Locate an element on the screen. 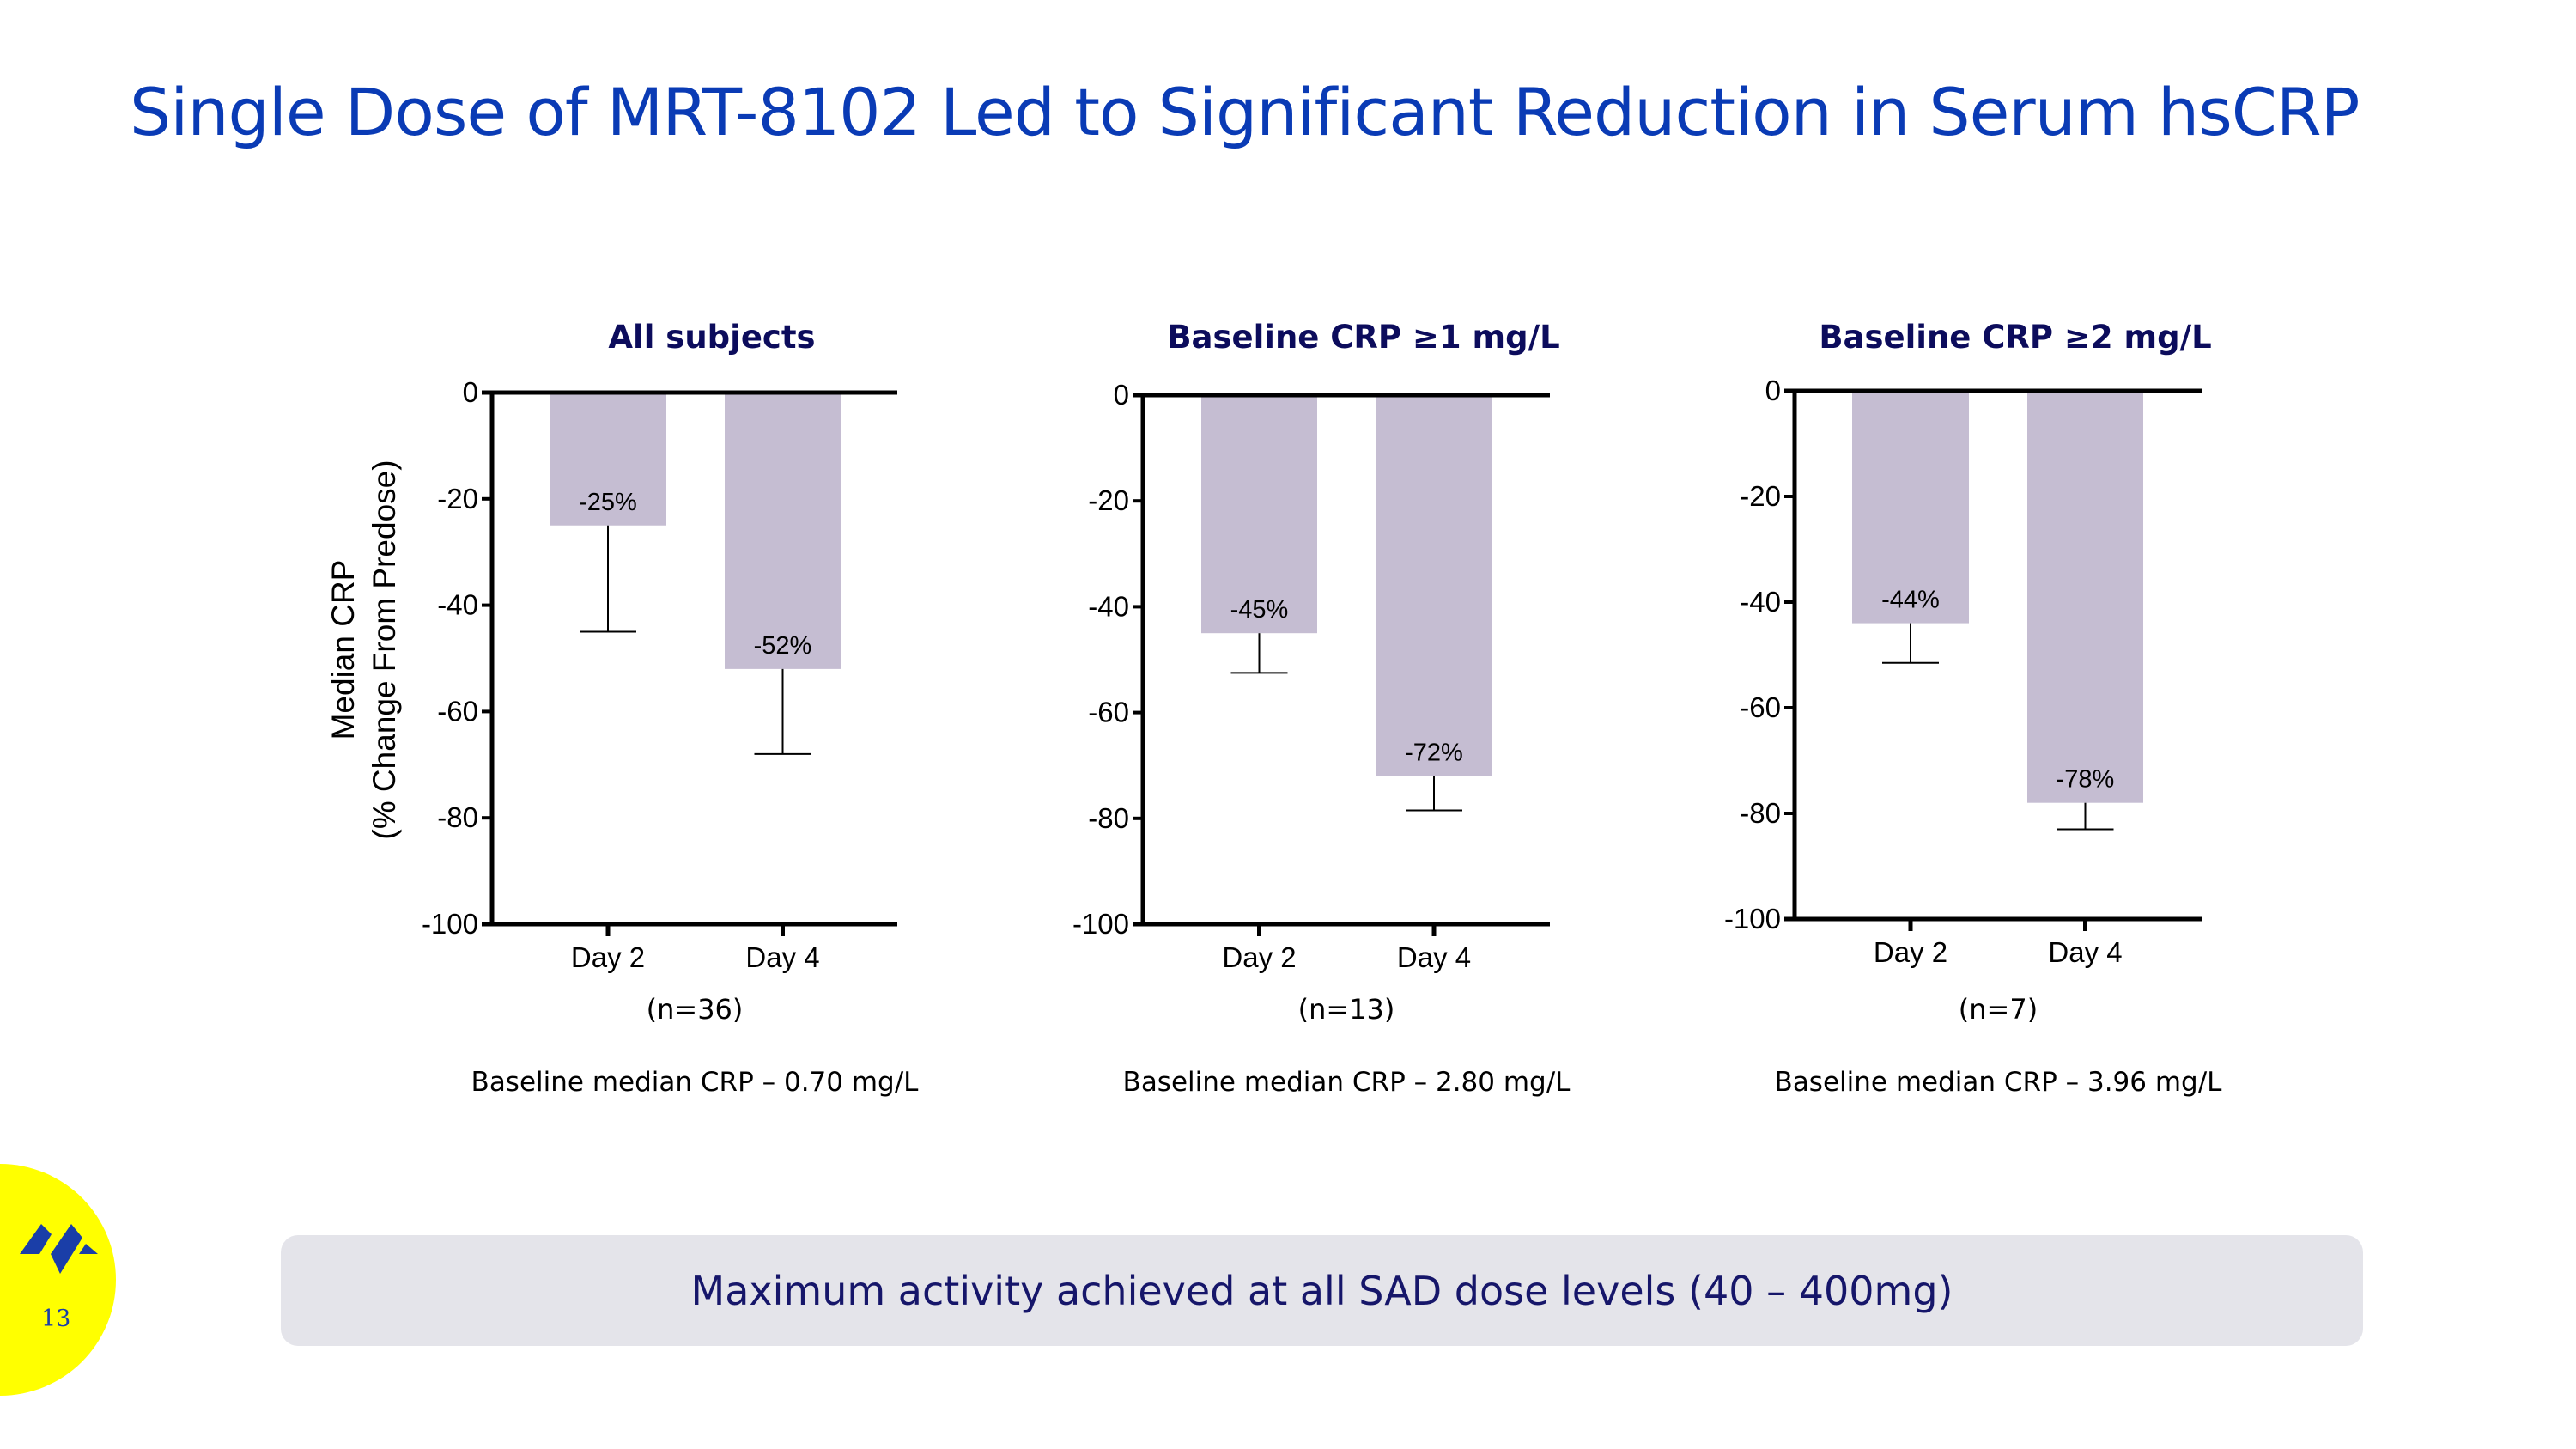 The image size is (2576, 1449). data-label: -44% is located at coordinates (1910, 600).